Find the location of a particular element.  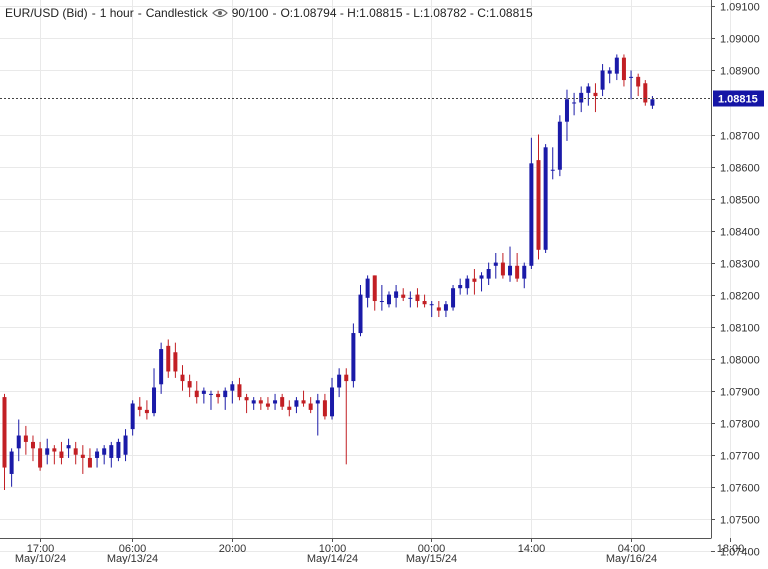

y-axis-tick-label: 1.09100 is located at coordinates (740, 8).